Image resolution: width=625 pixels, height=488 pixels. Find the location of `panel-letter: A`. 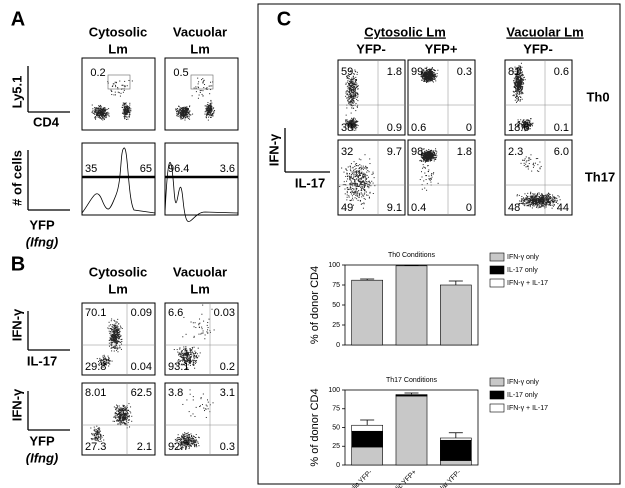

panel-letter: A is located at coordinates (18, 19).